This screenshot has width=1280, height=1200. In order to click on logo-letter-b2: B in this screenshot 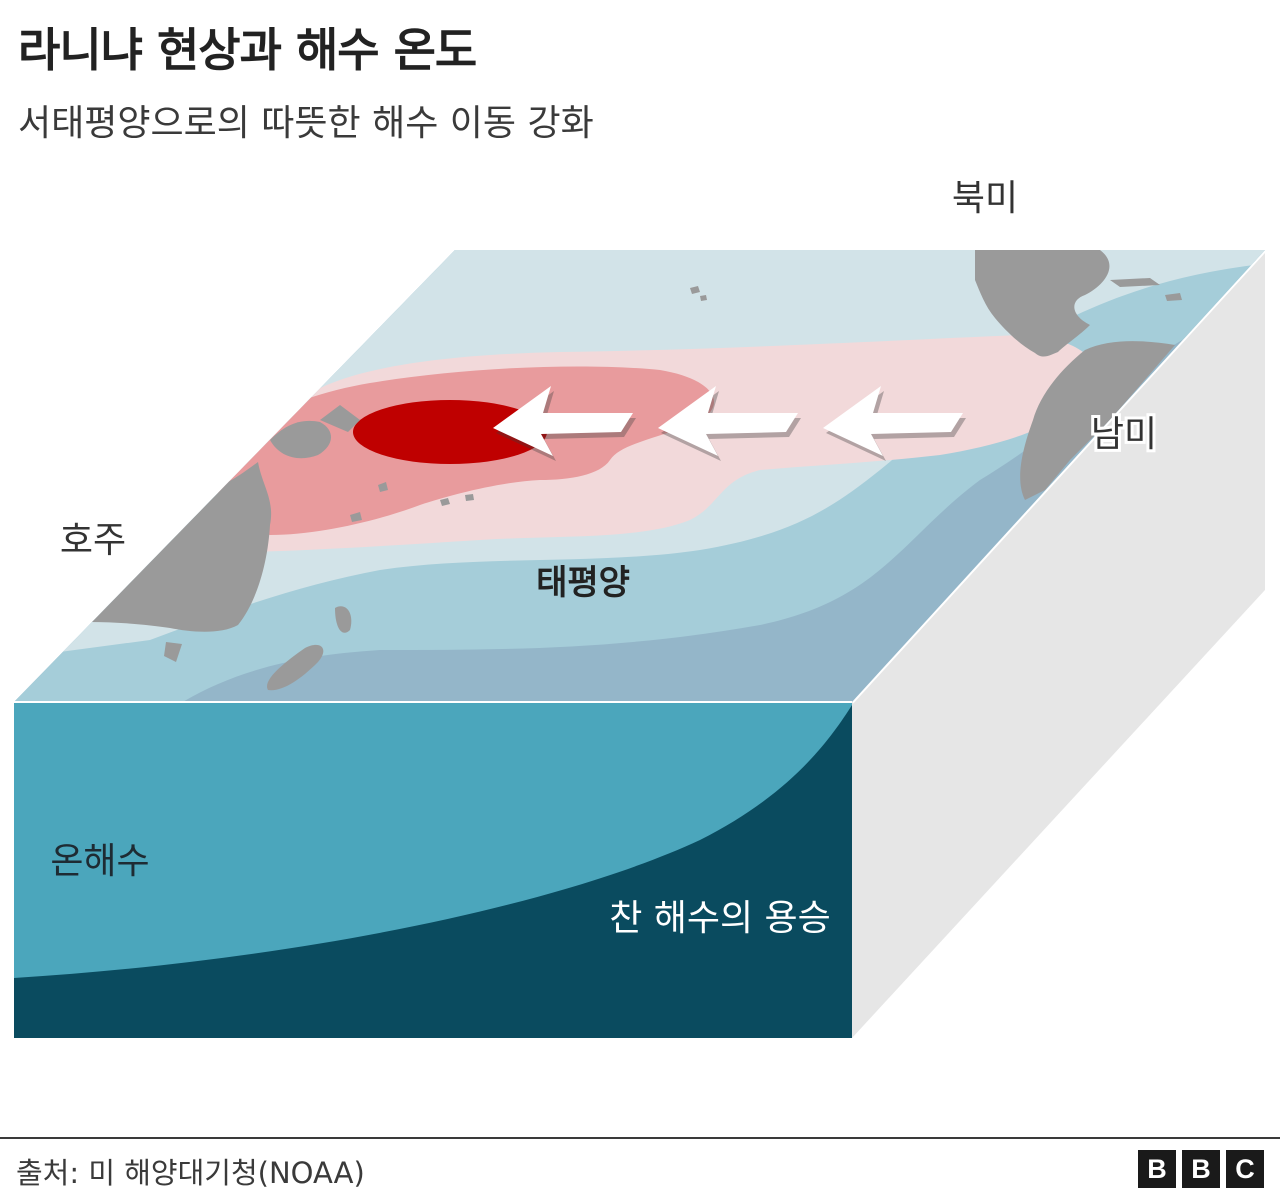, I will do `click(1201, 1169)`.